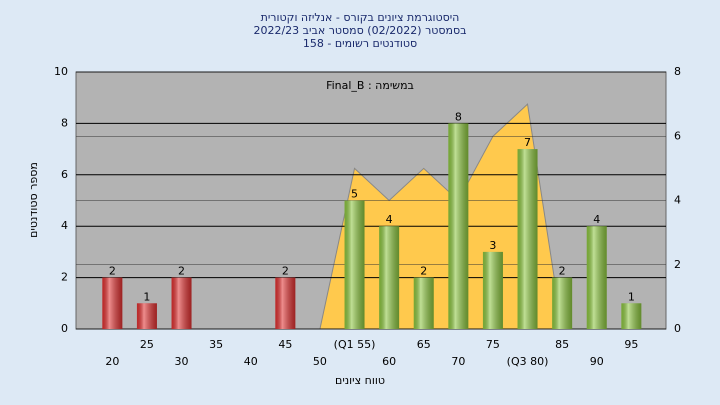 Image resolution: width=720 pixels, height=405 pixels. I want to click on x-tick-label: 25, so click(147, 344).